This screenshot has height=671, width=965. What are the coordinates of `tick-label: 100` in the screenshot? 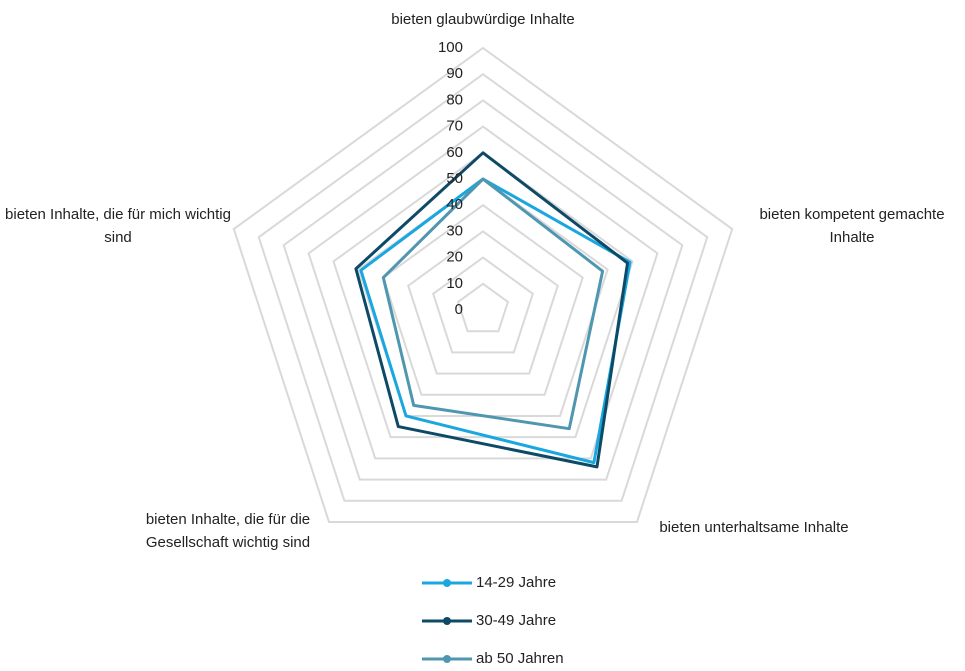 It's located at (450, 47).